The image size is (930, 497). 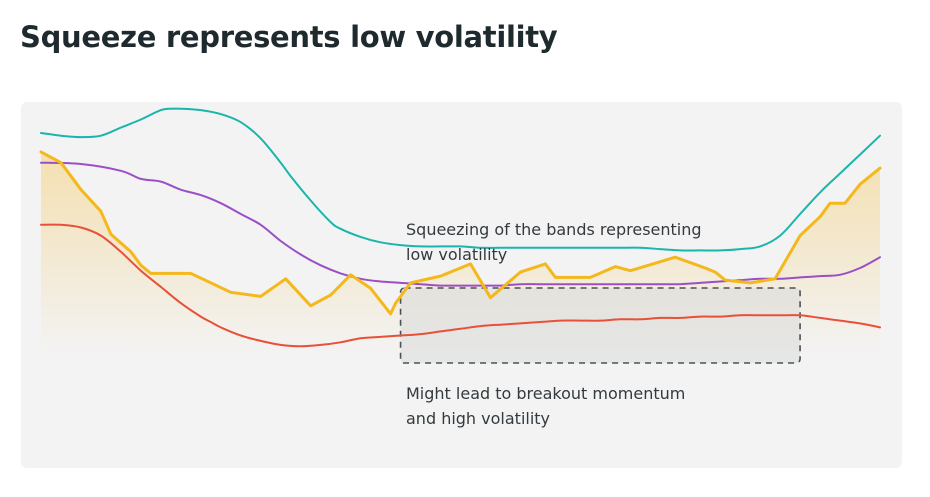 What do you see at coordinates (478, 418) in the screenshot?
I see `annotation-breakout-line-2: and high volatility` at bounding box center [478, 418].